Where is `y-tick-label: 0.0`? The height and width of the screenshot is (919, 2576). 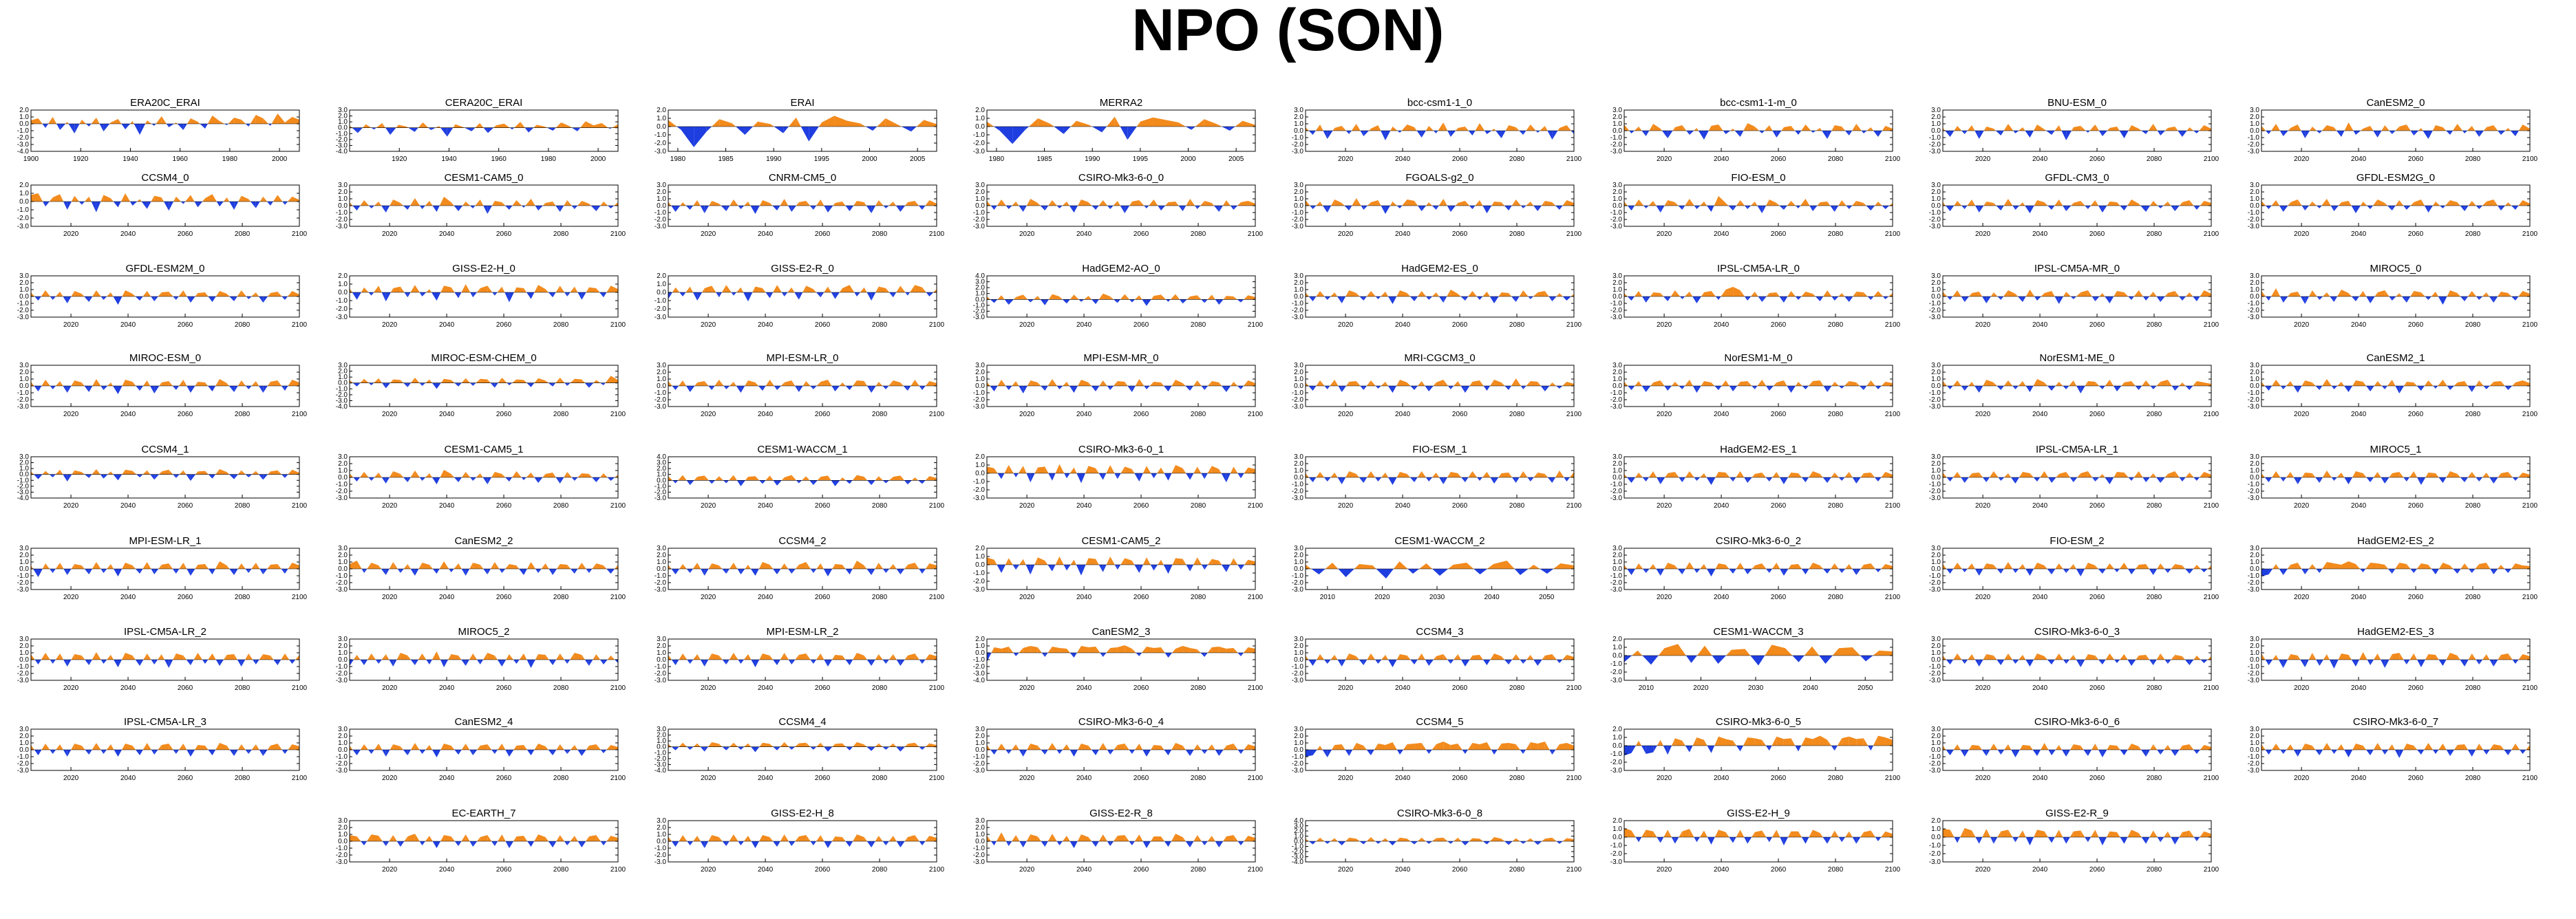
y-tick-label: 0.0 is located at coordinates (1936, 478).